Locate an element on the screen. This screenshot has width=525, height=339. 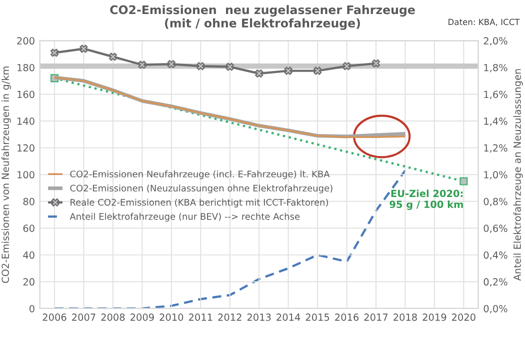
x-tick-label: 2006 is located at coordinates (54, 317).